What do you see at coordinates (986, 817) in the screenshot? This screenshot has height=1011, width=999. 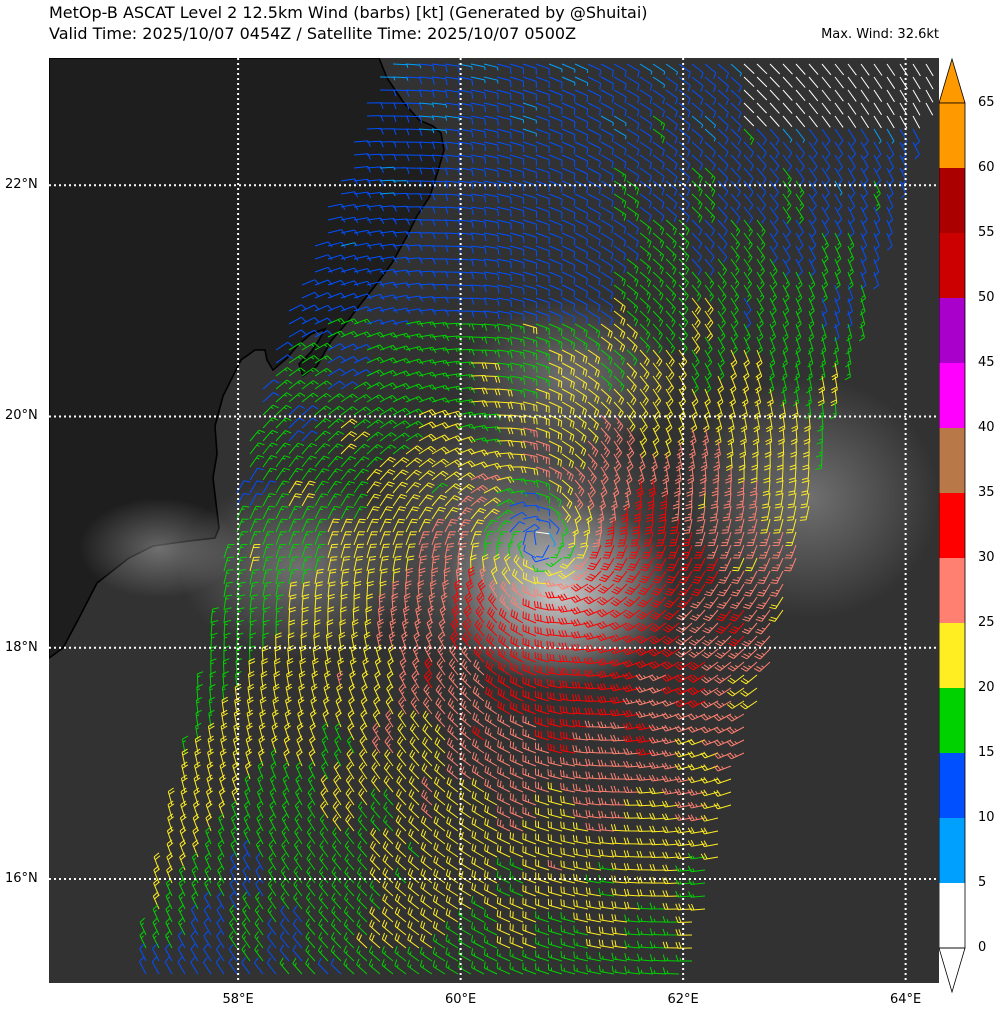 I see `colorbar-label-10: 10` at bounding box center [986, 817].